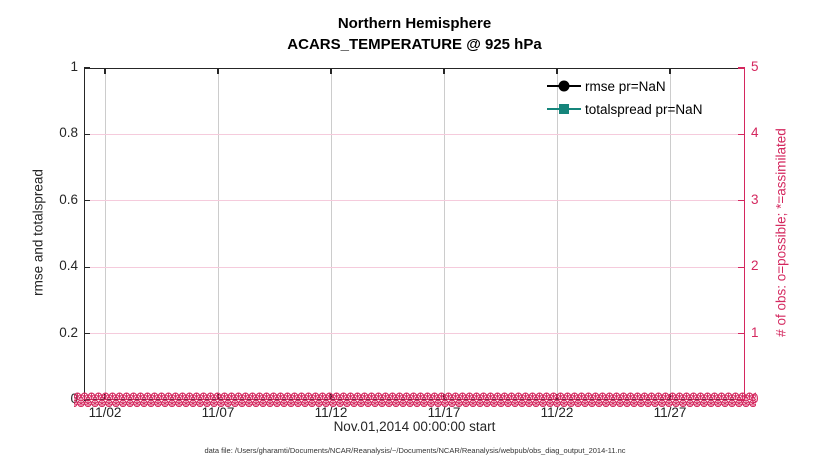  I want to click on axis-spine-right, so click(744, 234).